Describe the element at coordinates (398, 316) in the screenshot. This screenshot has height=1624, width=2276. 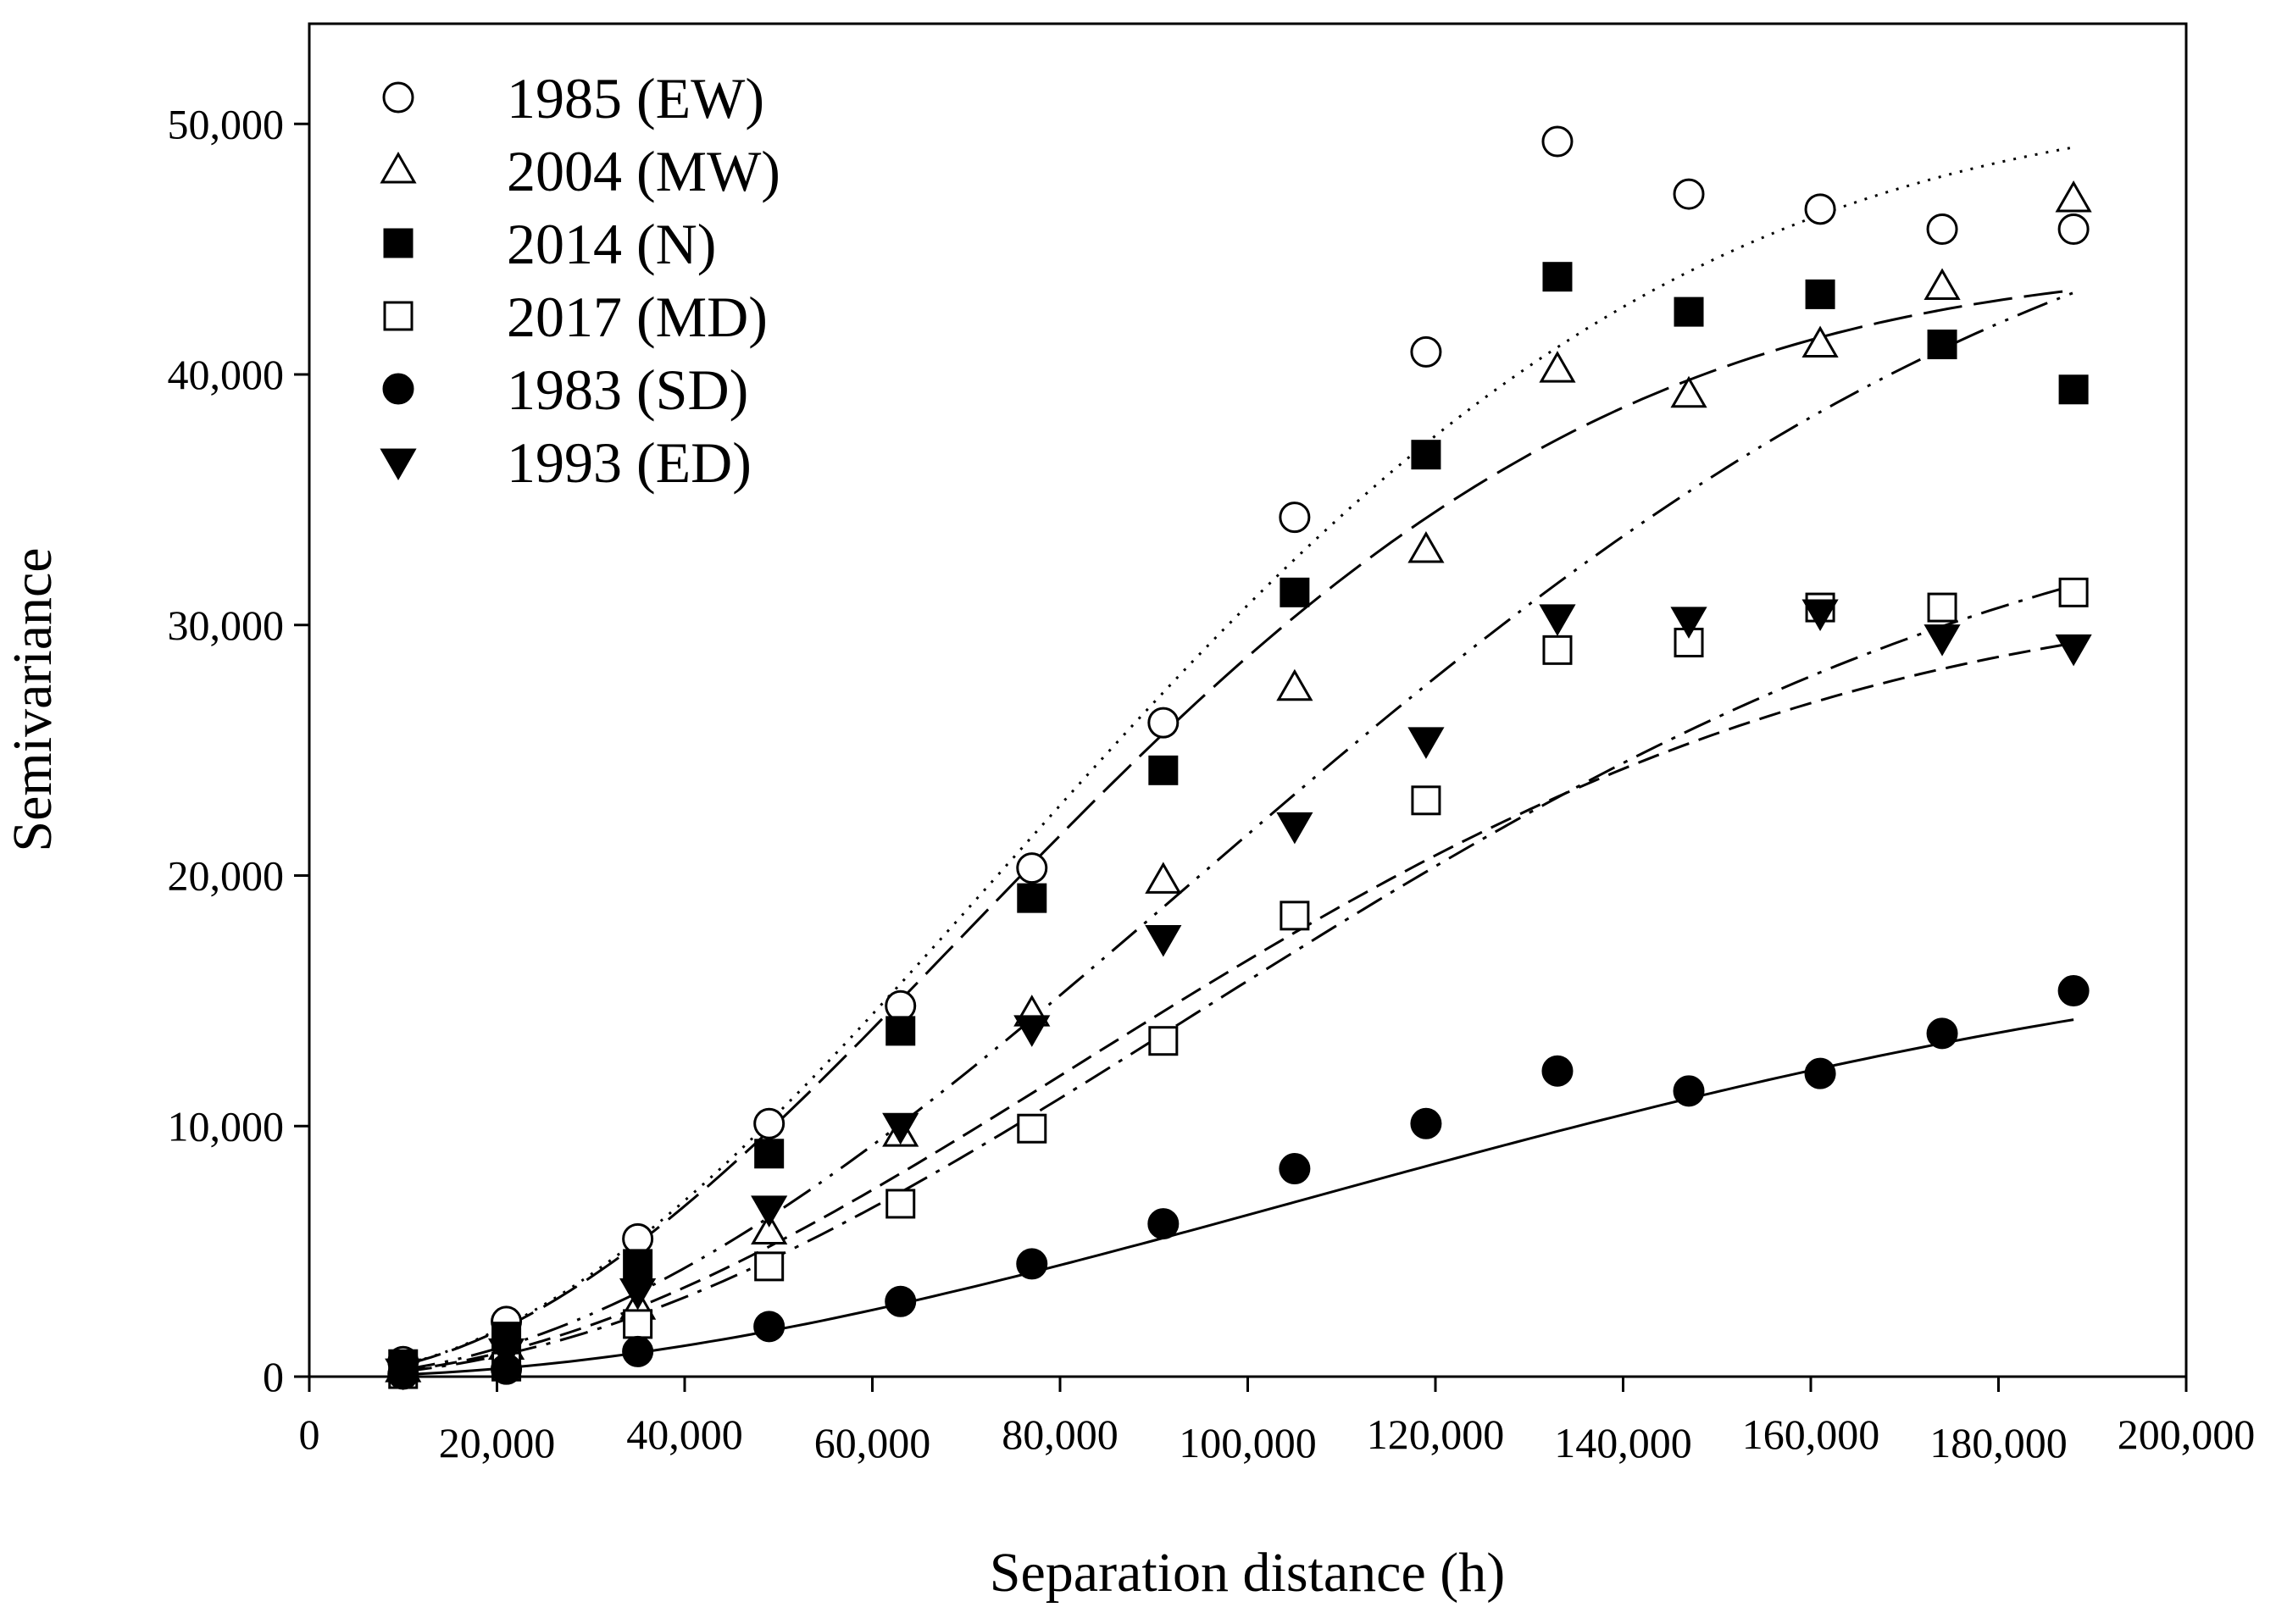
I see `legend-marker-2017-md` at that location.